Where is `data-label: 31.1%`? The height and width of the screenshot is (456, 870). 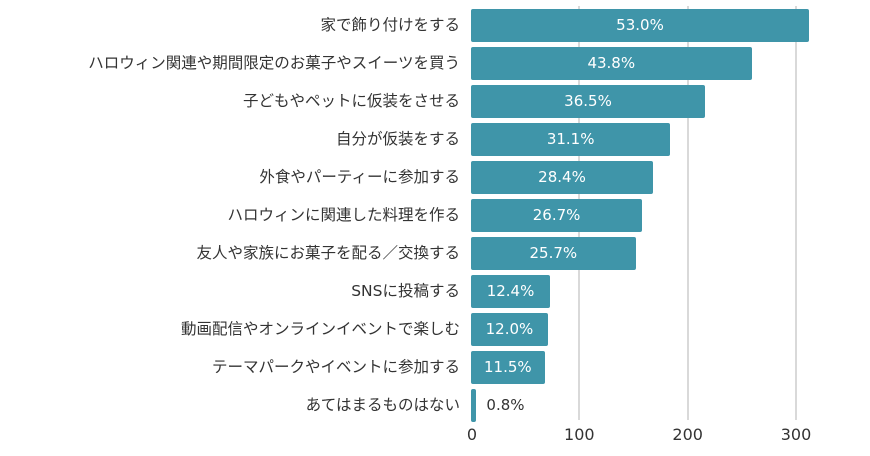 data-label: 31.1% is located at coordinates (570, 139).